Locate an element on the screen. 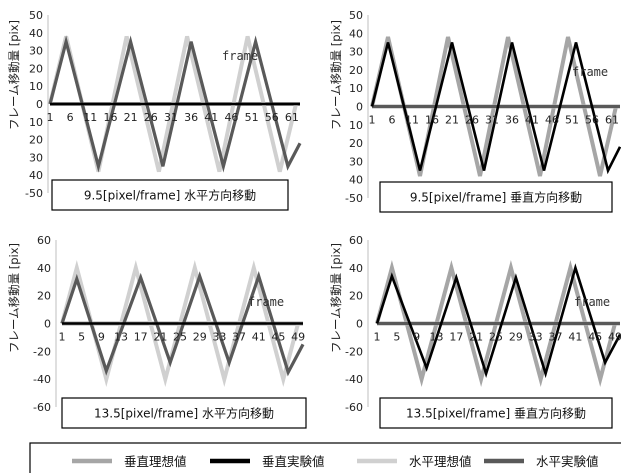 The image size is (621, 473). legend-label: 垂直理想値 is located at coordinates (155, 461).